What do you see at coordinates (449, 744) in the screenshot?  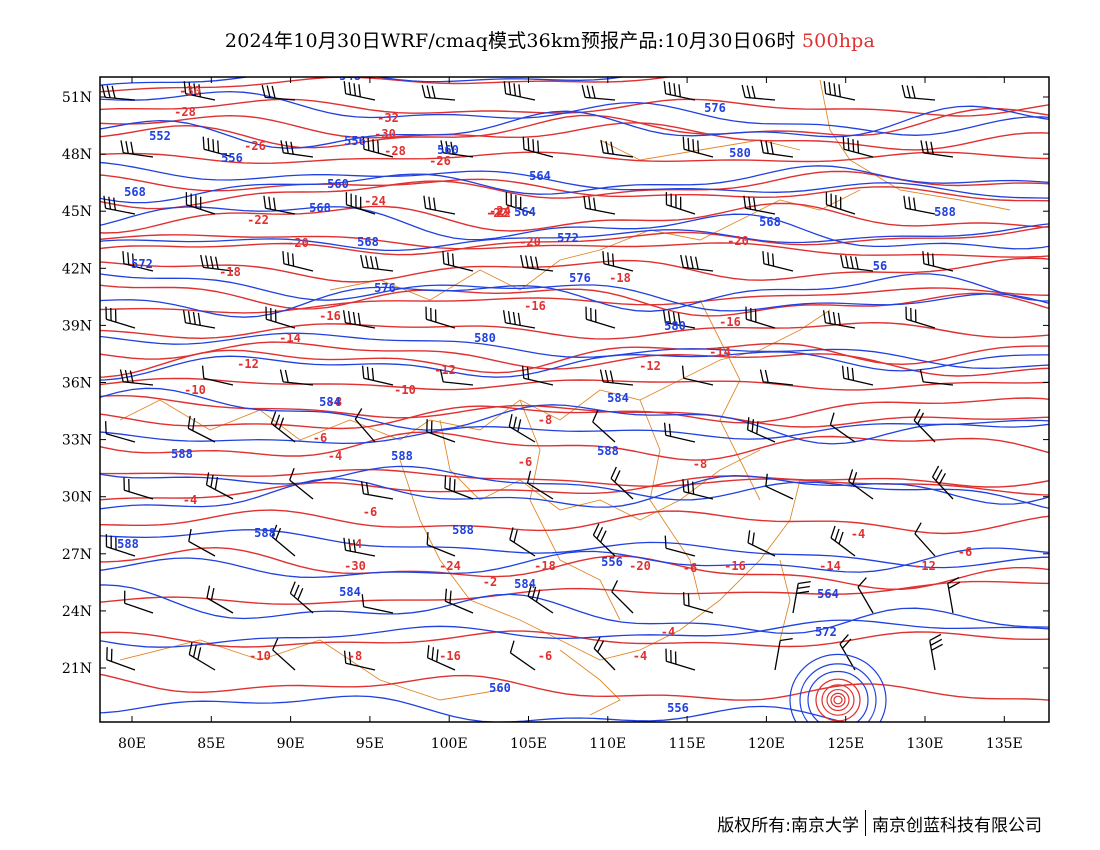 I see `lon-label: 100E` at bounding box center [449, 744].